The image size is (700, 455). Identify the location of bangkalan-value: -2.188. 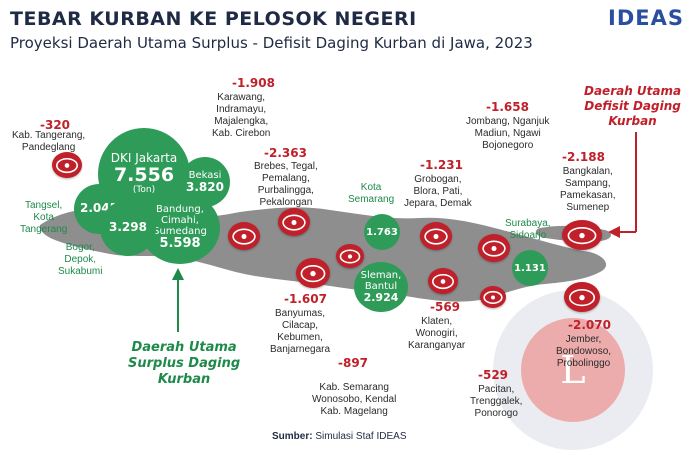
(583, 157).